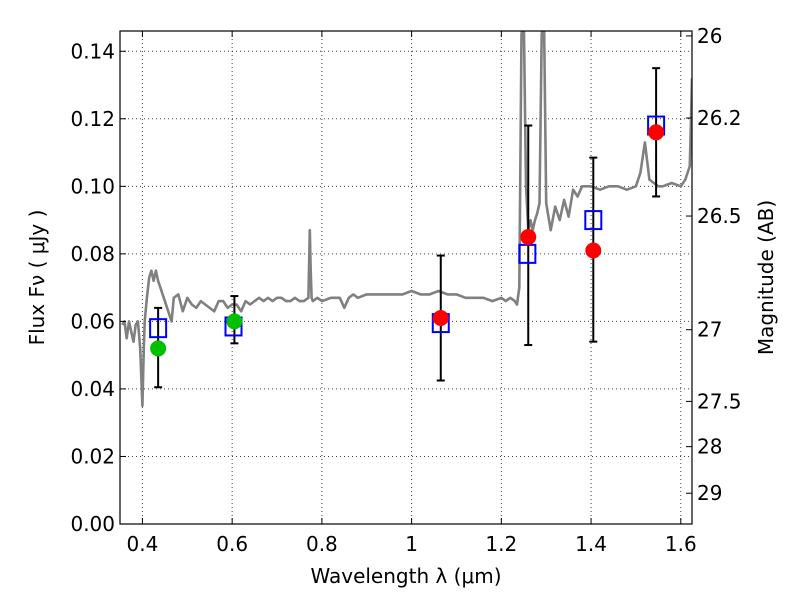 This screenshot has height=600, width=800. Describe the element at coordinates (232, 544) in the screenshot. I see `x-tick-label: 0.6` at that location.